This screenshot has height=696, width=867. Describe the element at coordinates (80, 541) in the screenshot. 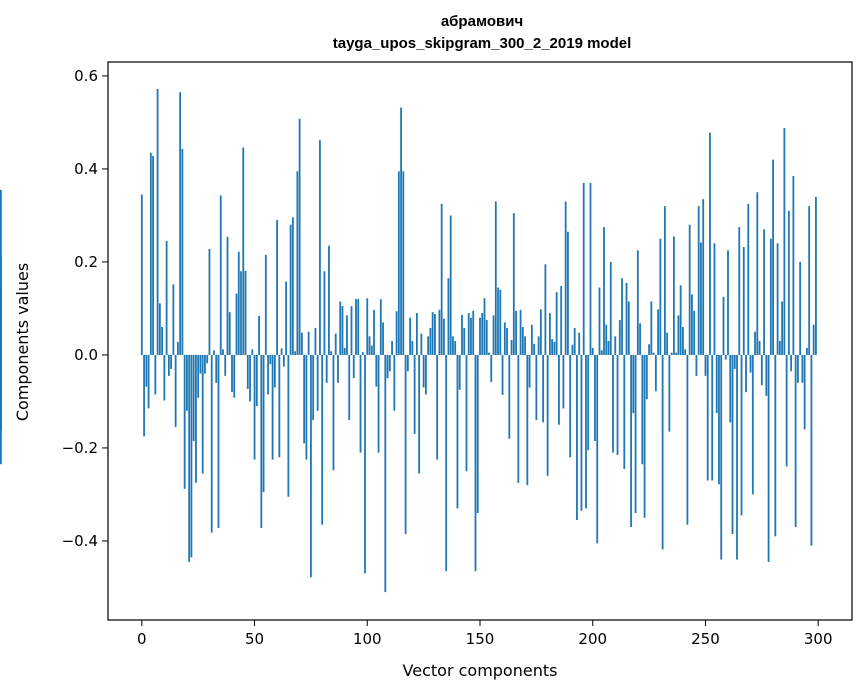

I see `y-tick-label: −0.4` at that location.